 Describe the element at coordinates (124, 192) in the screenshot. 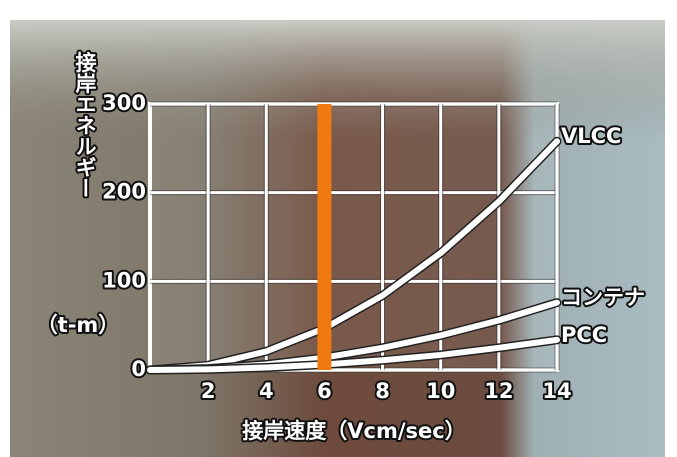

I see `y-tick-label: 200` at that location.